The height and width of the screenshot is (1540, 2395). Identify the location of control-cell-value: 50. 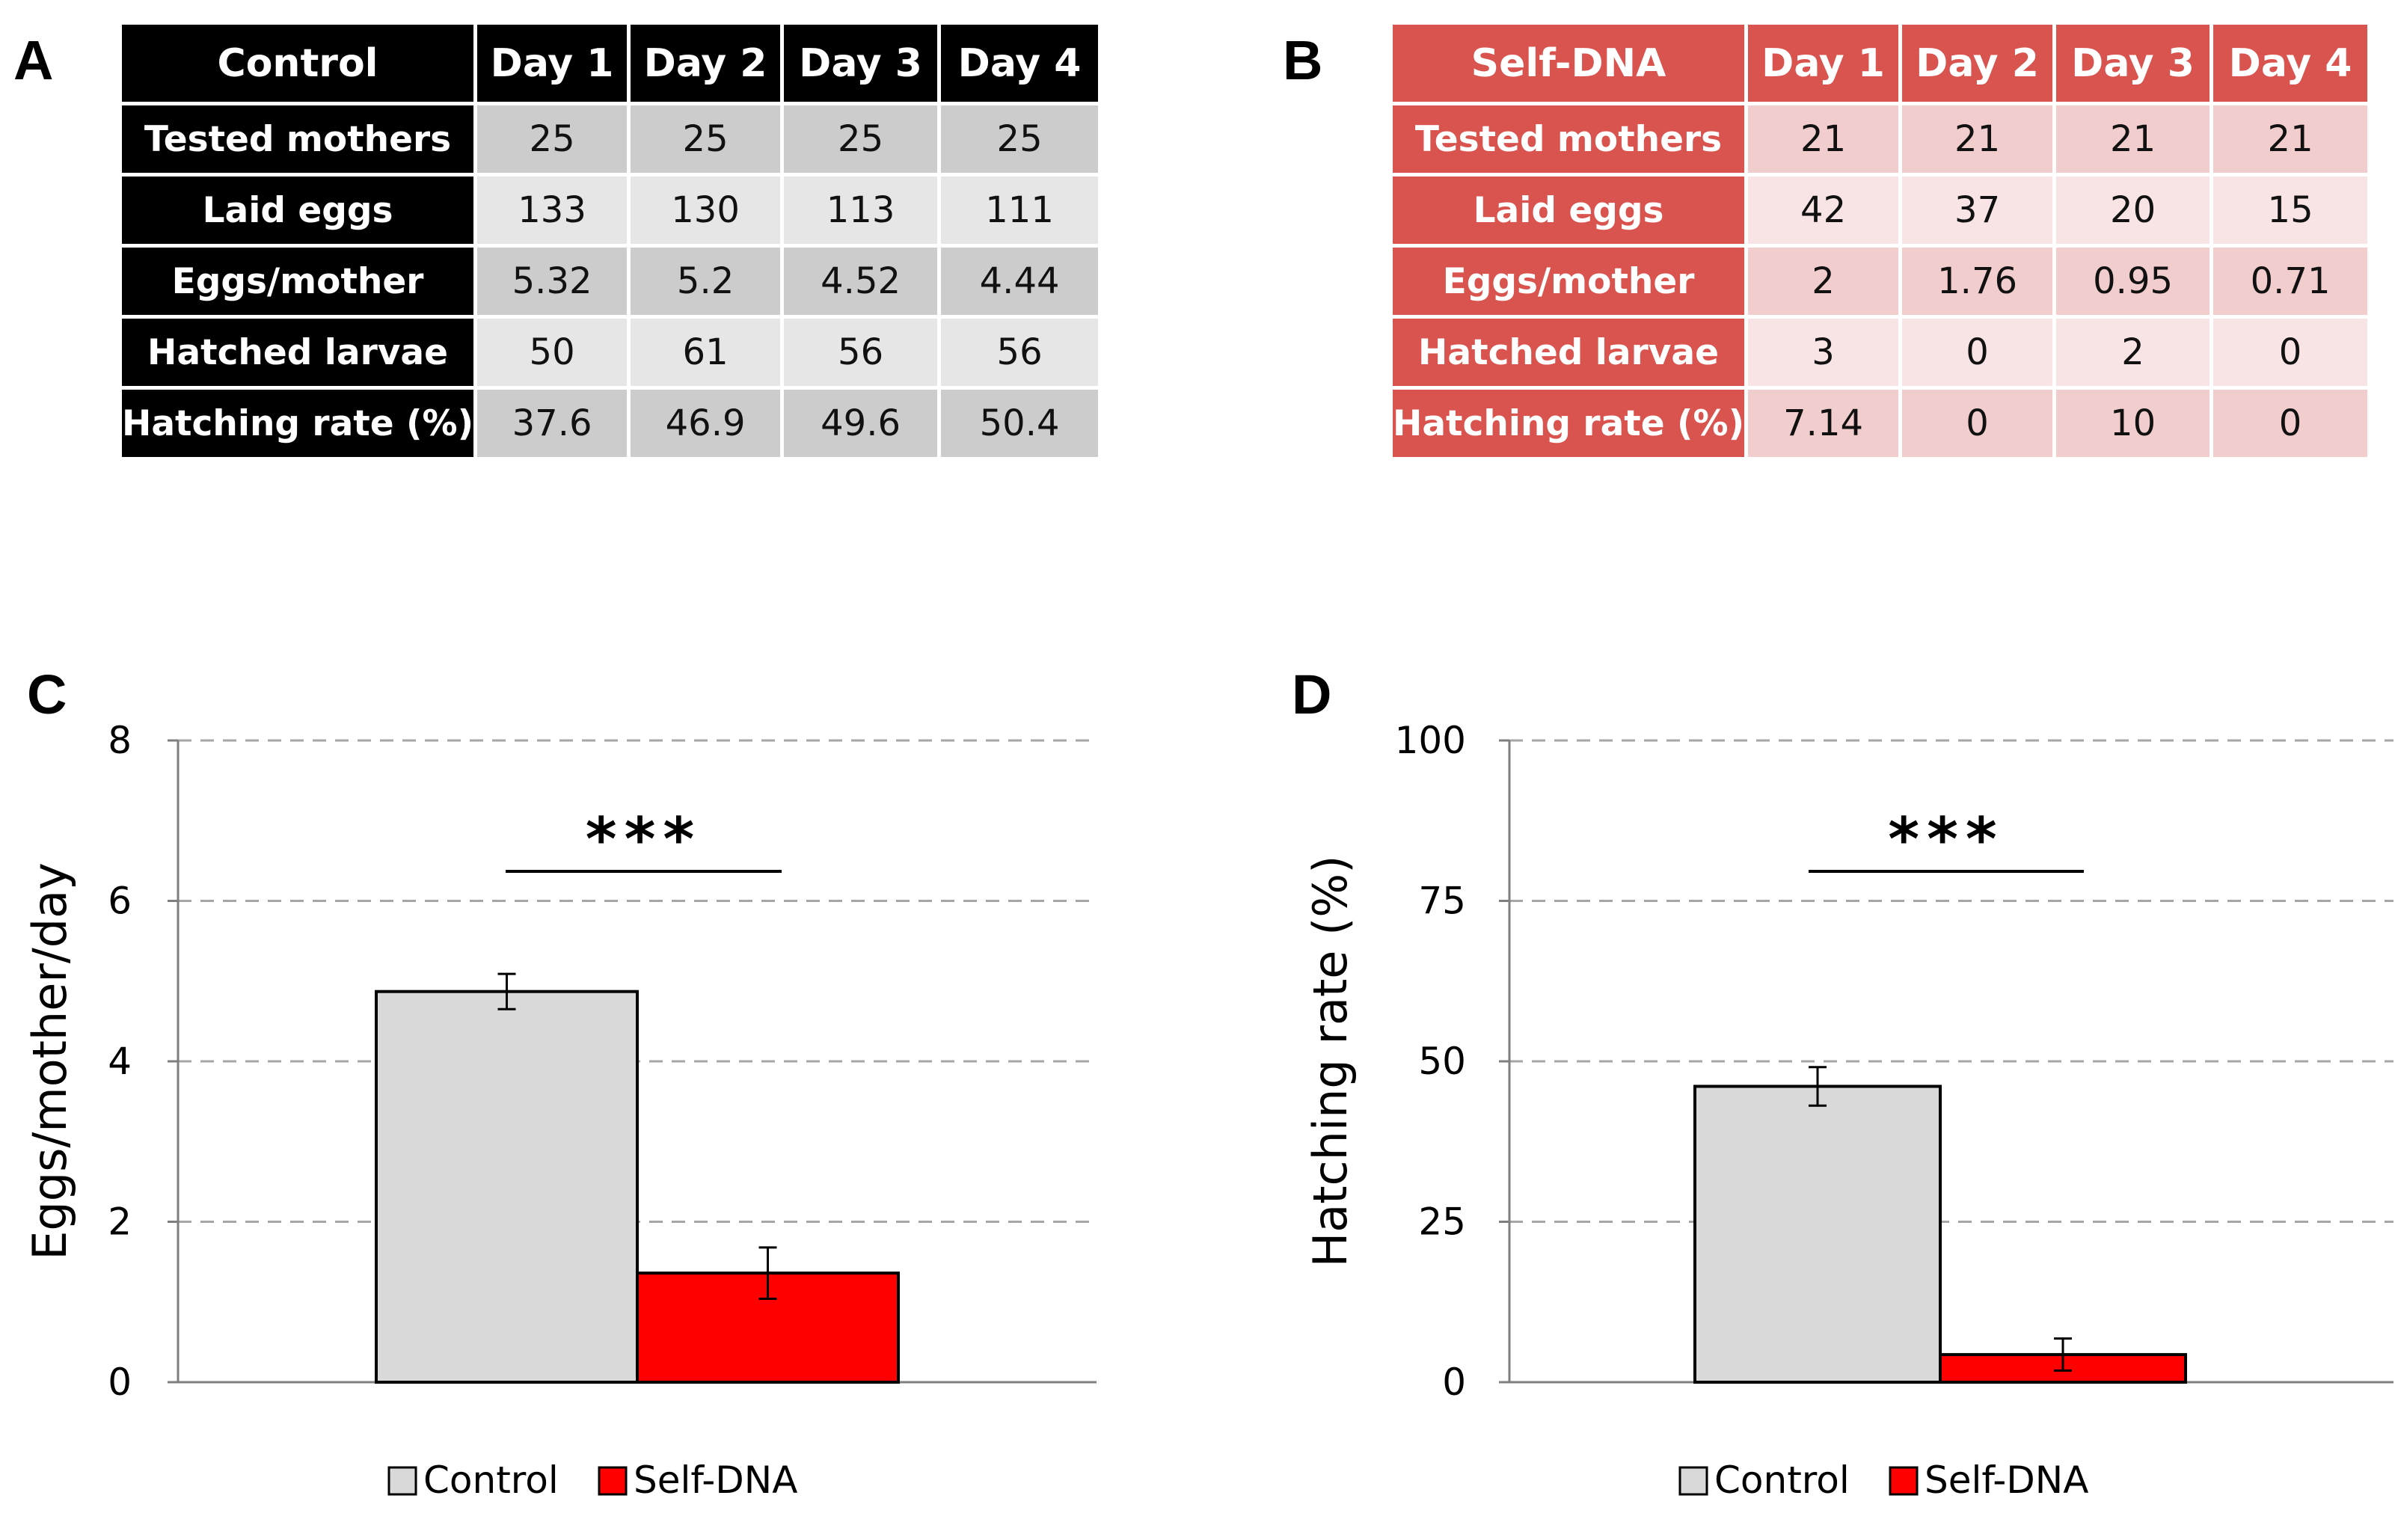
(552, 352).